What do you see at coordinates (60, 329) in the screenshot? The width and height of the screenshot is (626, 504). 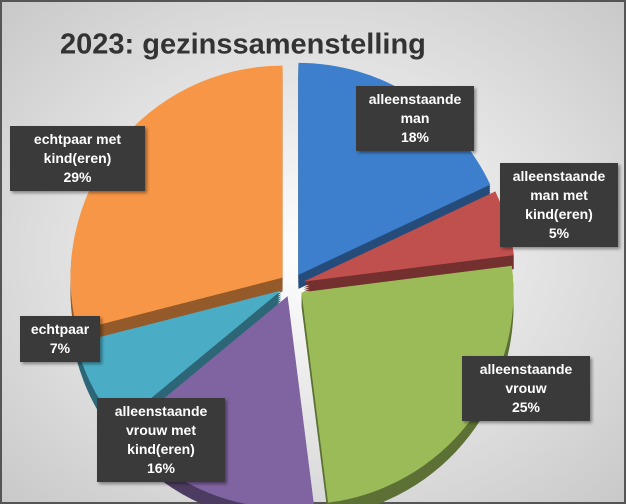 I see `label-category: echtpaar` at bounding box center [60, 329].